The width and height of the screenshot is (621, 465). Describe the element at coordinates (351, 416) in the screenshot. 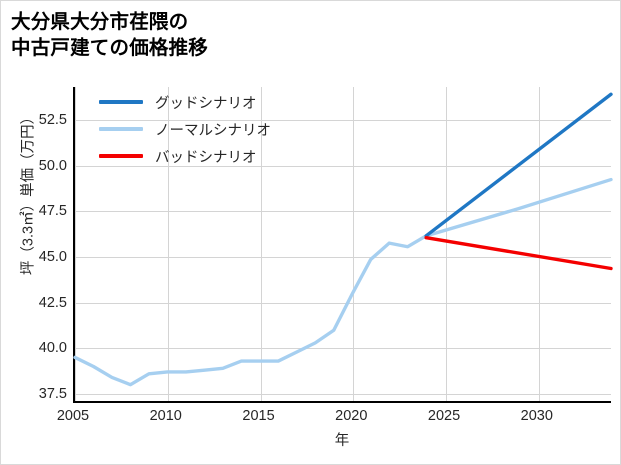

I see `x-tick-label: 2020` at that location.